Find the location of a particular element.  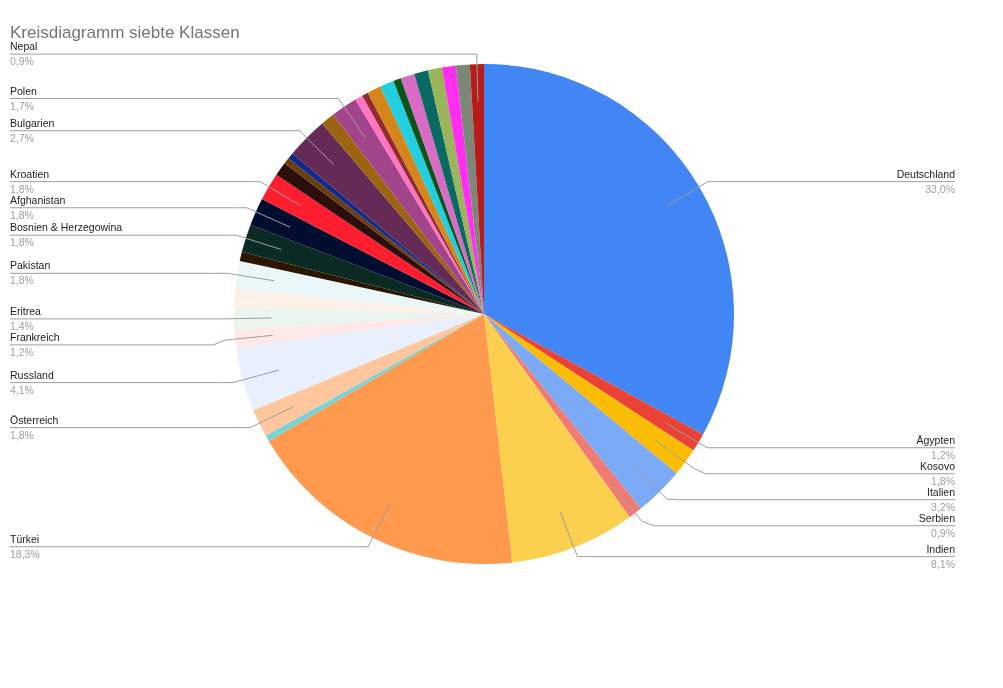

slice-label: Russland is located at coordinates (32, 374).